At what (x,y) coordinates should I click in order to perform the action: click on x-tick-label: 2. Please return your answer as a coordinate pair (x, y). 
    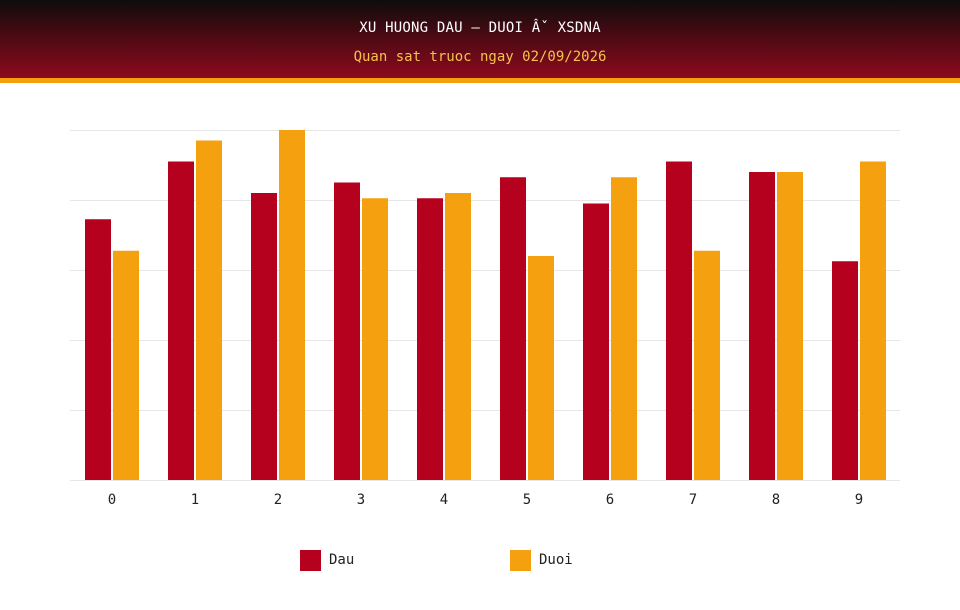
    Looking at the image, I should click on (278, 500).